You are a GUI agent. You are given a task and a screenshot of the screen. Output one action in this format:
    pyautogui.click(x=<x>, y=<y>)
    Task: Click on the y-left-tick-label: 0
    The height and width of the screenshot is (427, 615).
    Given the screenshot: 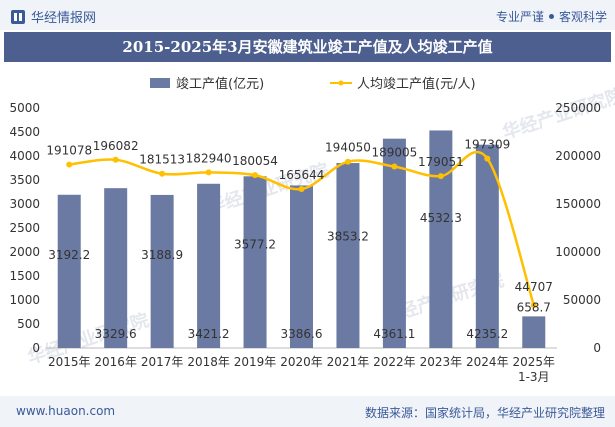 What is the action you would take?
    pyautogui.click(x=36, y=348)
    